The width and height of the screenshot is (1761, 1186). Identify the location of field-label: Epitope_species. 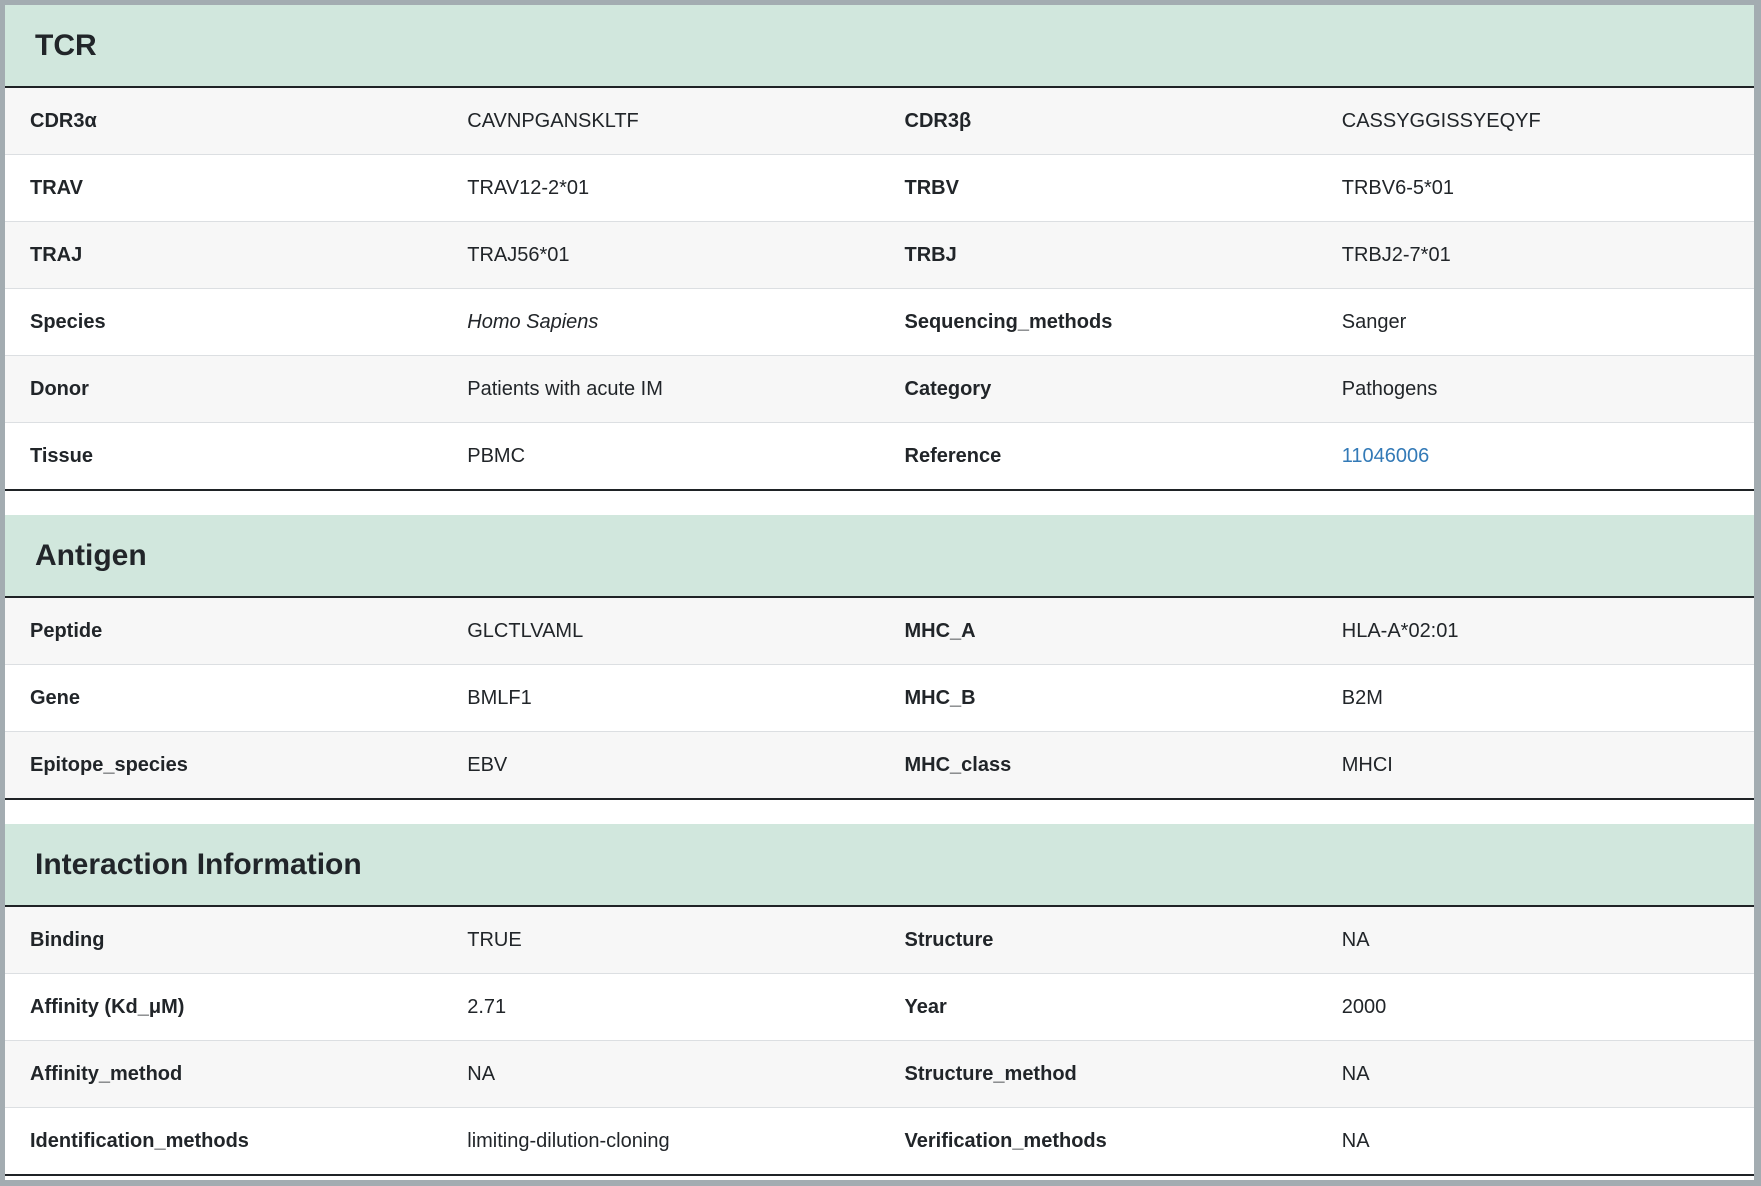
(109, 765).